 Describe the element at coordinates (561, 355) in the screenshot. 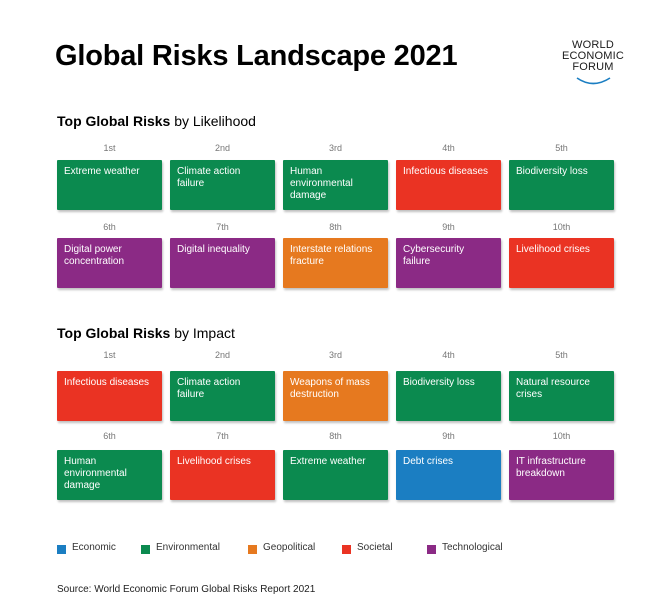

I see `impact-rank-label: 5th` at that location.